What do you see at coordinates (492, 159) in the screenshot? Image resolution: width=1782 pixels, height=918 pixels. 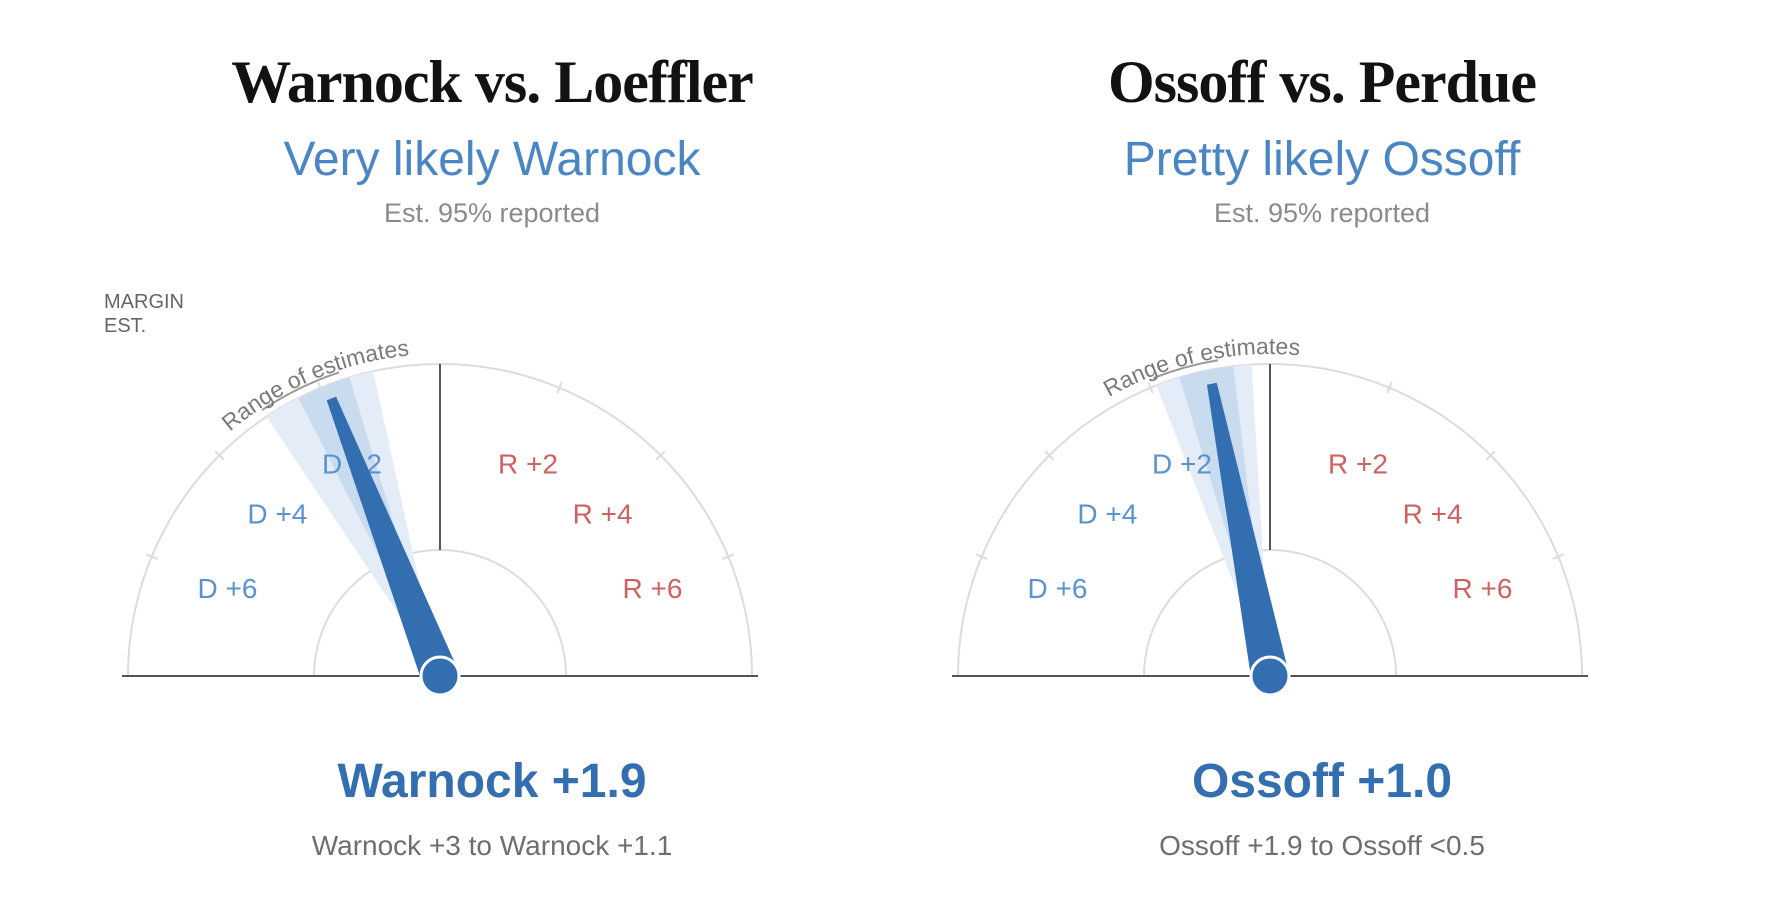 I see `race-status: Very likely Warnock` at bounding box center [492, 159].